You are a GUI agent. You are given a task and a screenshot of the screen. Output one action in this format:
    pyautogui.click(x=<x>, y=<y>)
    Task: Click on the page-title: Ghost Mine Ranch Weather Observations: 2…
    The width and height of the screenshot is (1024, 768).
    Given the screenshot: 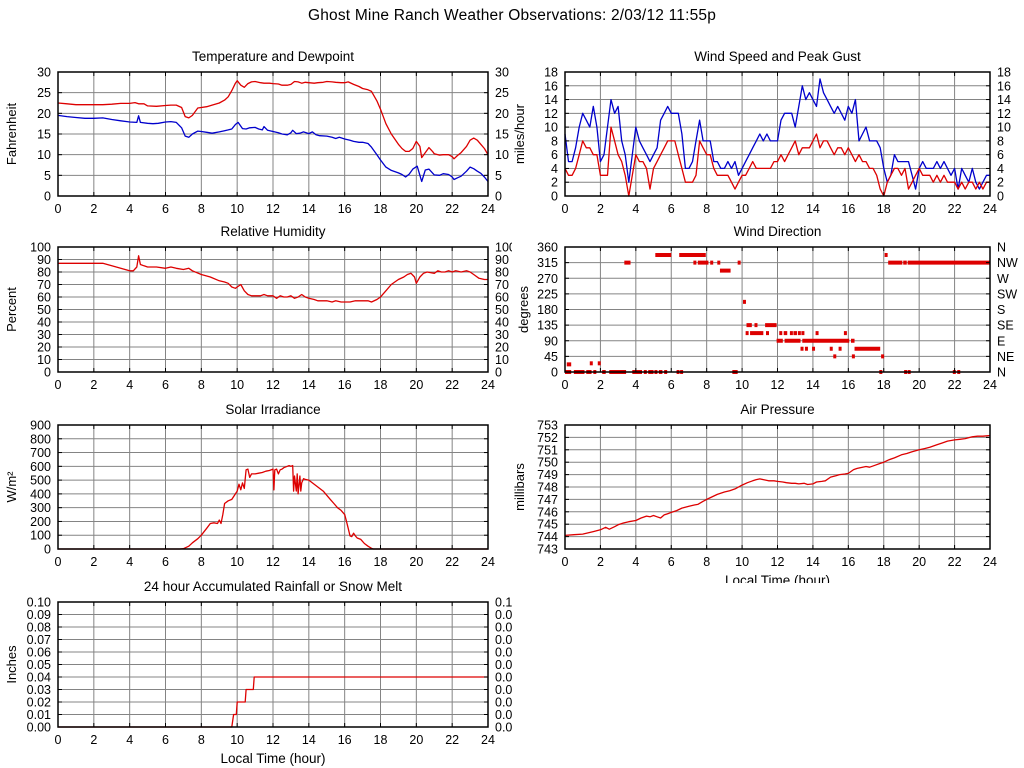 What is the action you would take?
    pyautogui.click(x=512, y=15)
    